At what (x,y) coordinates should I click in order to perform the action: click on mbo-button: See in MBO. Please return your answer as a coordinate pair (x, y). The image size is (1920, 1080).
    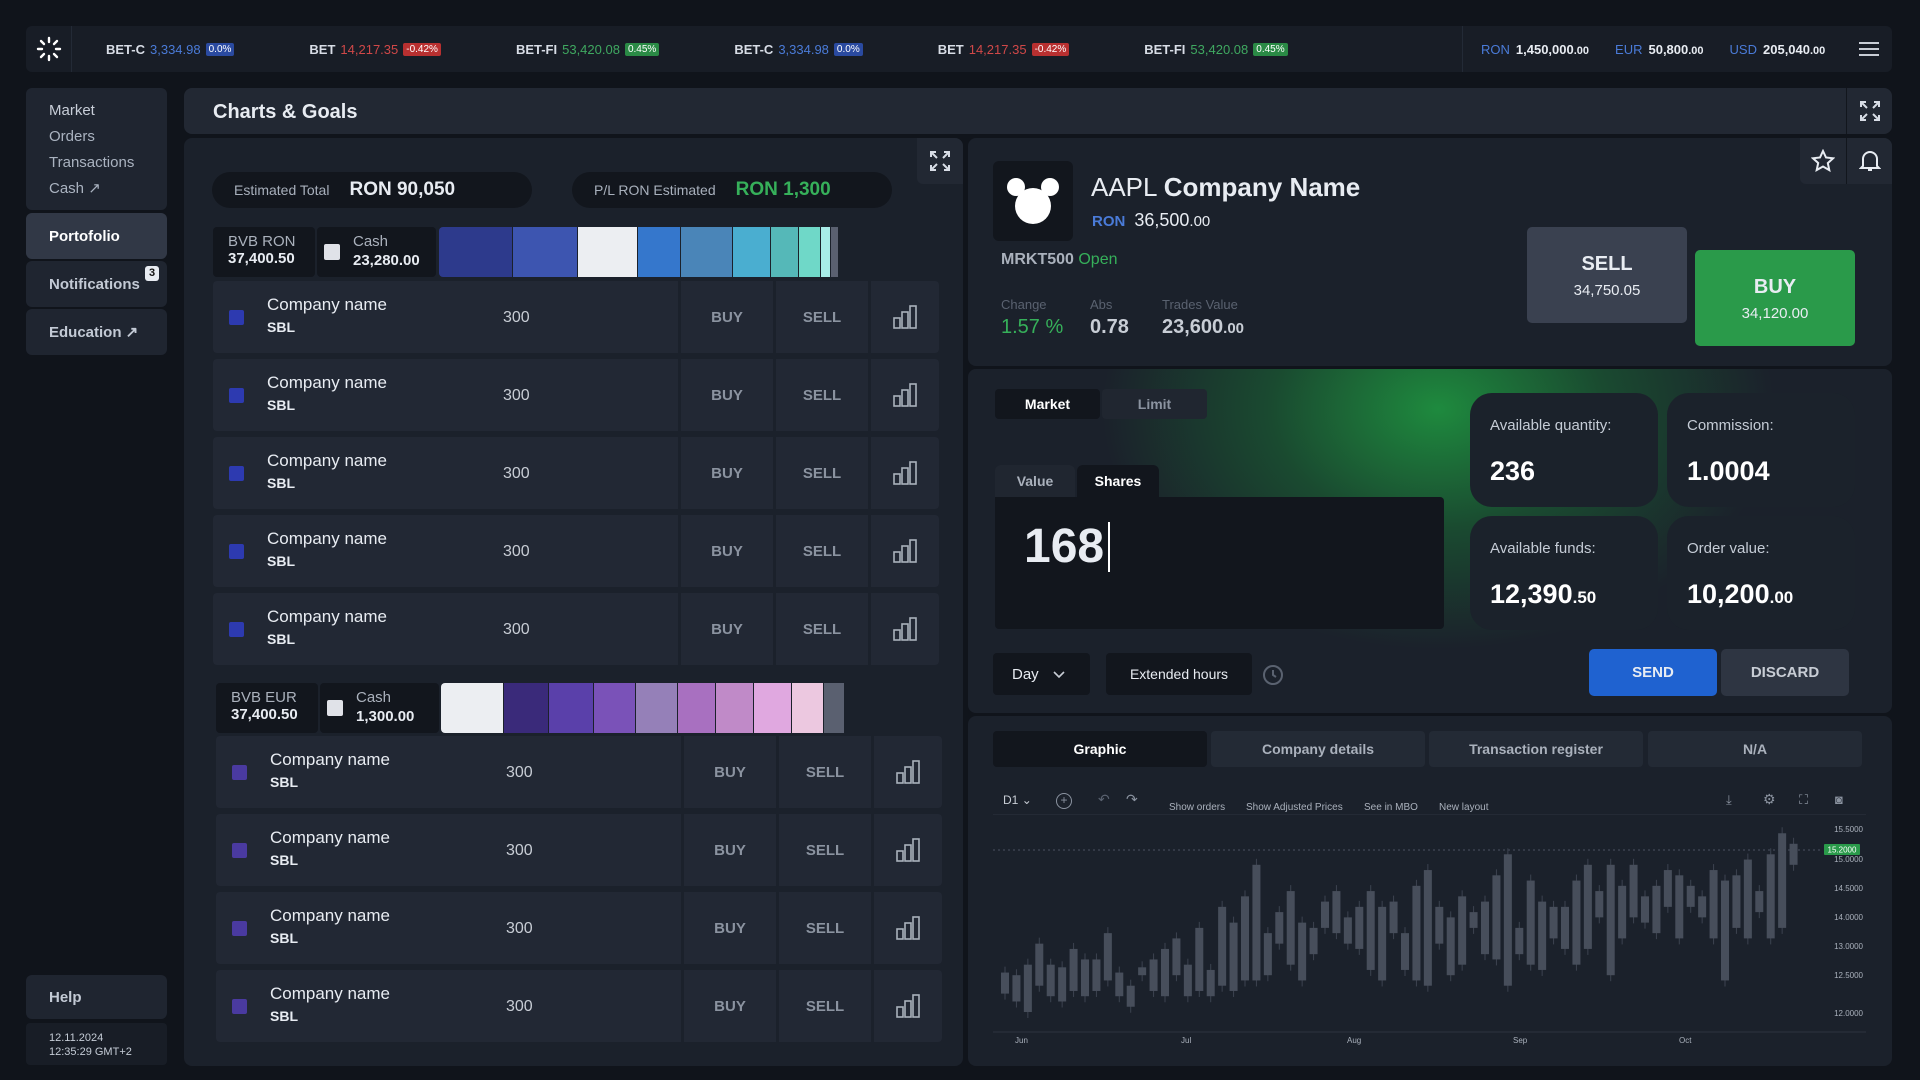
    Looking at the image, I should click on (1391, 807).